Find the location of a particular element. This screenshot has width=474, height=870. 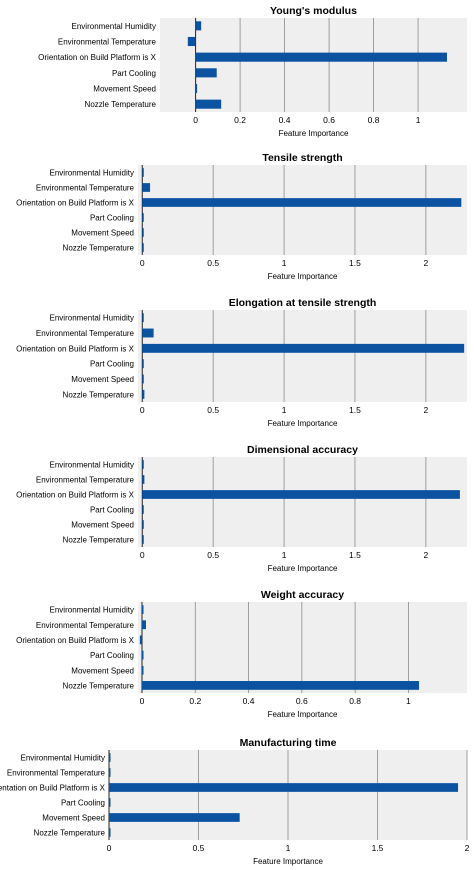

chart-title: Elongation at tensile strength is located at coordinates (303, 303).